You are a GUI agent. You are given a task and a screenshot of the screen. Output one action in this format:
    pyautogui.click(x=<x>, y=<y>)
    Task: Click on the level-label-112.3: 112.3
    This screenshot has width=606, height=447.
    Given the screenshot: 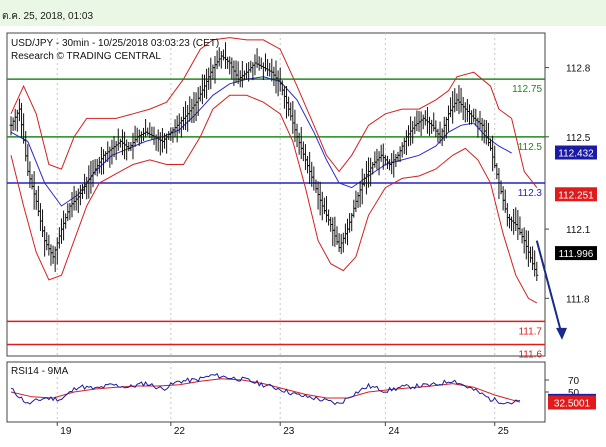 What is the action you would take?
    pyautogui.click(x=530, y=193)
    